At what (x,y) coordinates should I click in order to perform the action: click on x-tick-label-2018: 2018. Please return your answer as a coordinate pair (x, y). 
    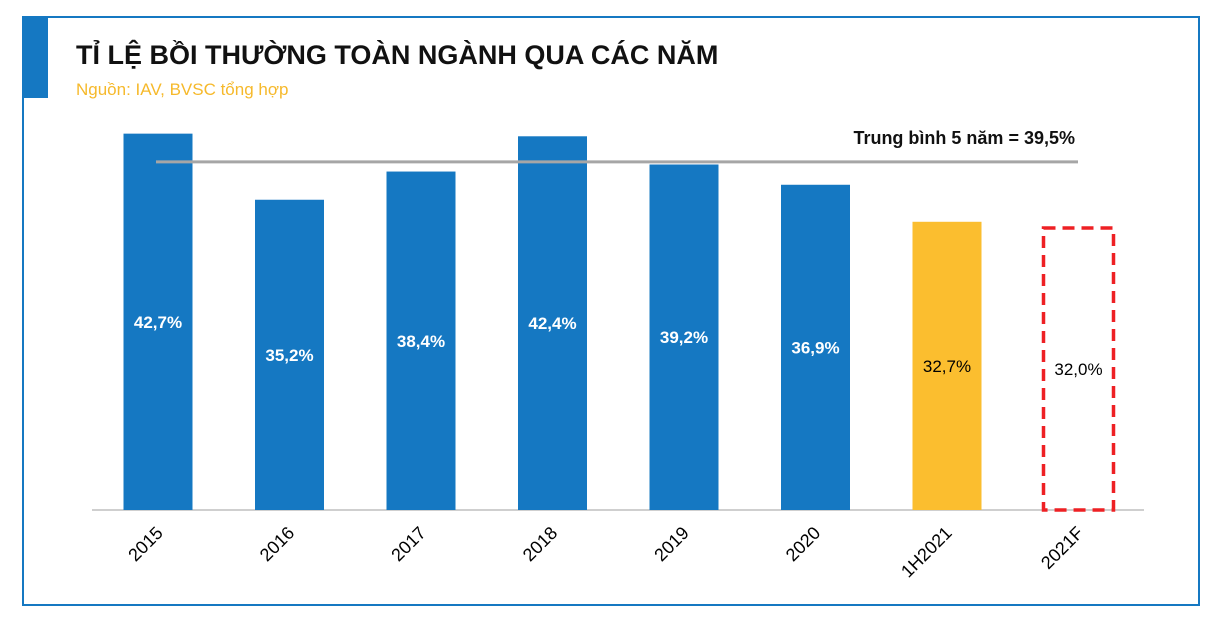
    Looking at the image, I should click on (540, 544).